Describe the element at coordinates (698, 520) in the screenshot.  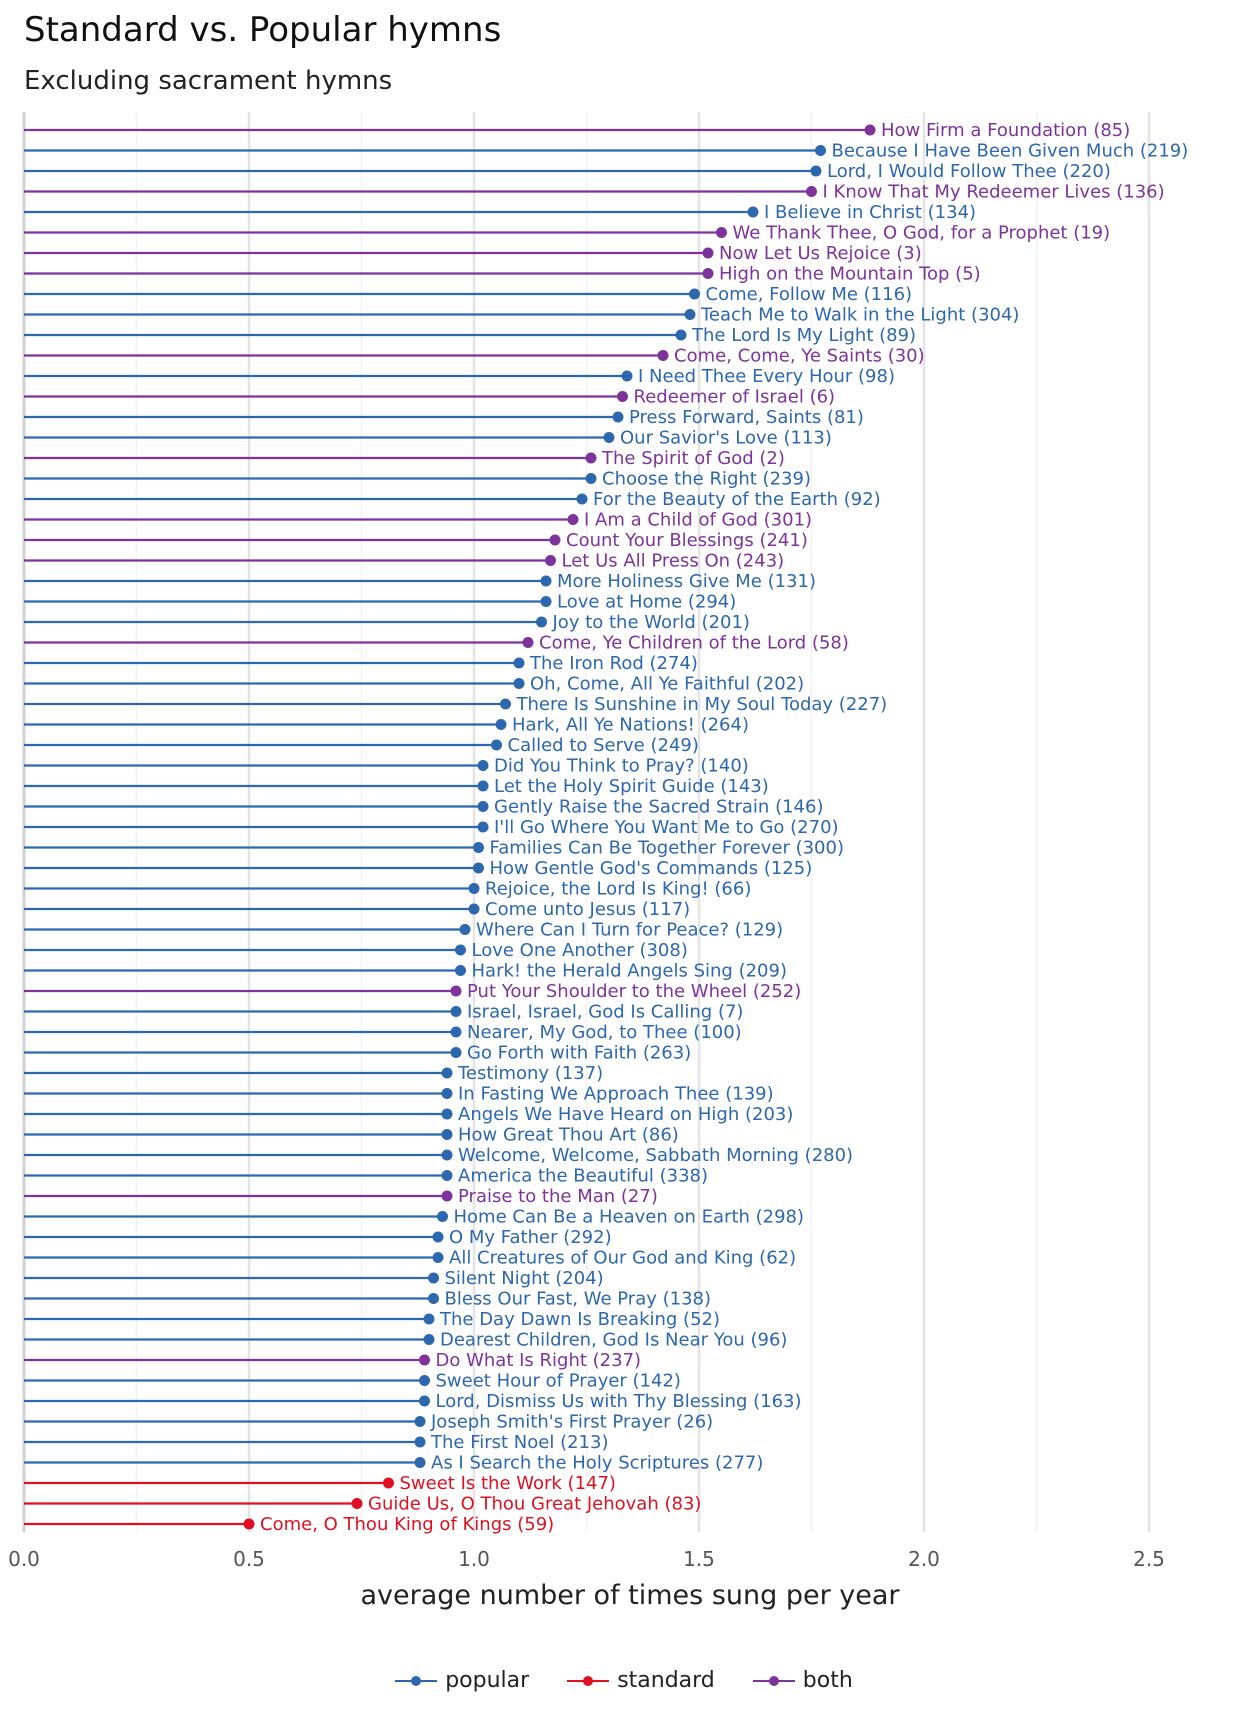
I see `point-label: I Am a Child of God (301)` at that location.